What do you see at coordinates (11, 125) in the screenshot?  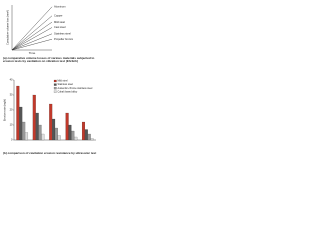 I see `y-tick-label: 10` at bounding box center [11, 125].